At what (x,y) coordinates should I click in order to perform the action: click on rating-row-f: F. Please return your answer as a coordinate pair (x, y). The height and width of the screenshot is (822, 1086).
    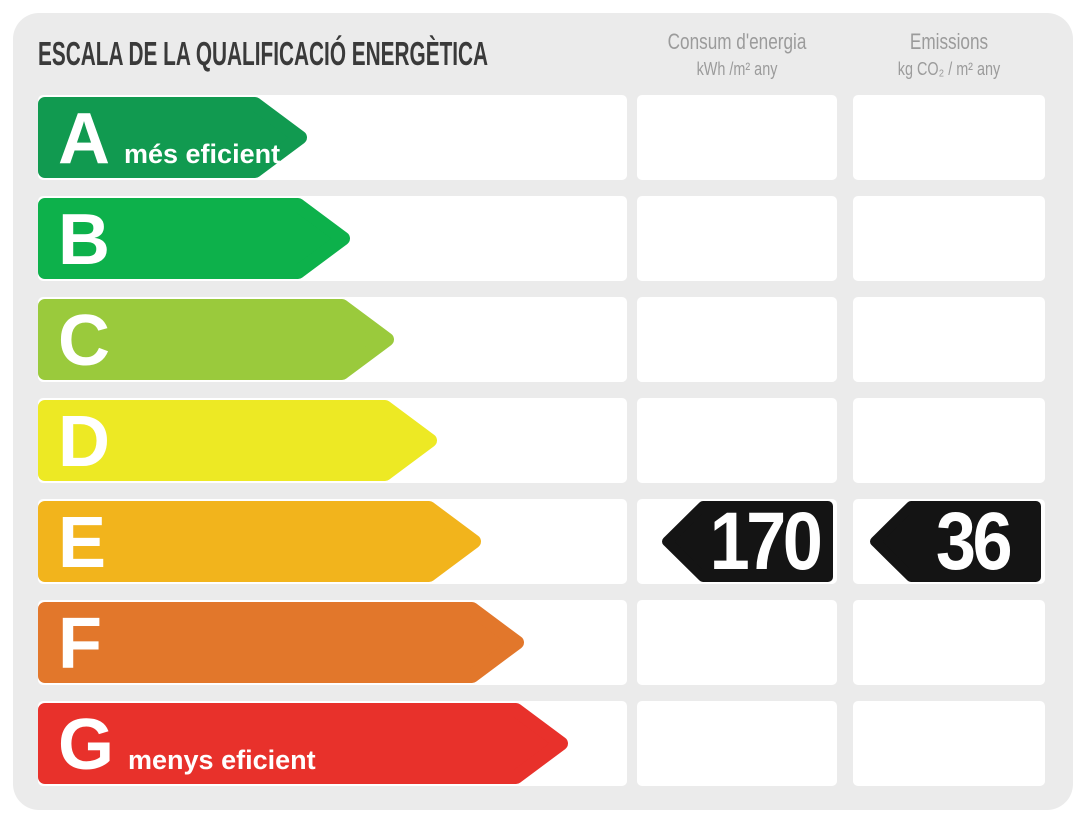
    Looking at the image, I should click on (555, 642).